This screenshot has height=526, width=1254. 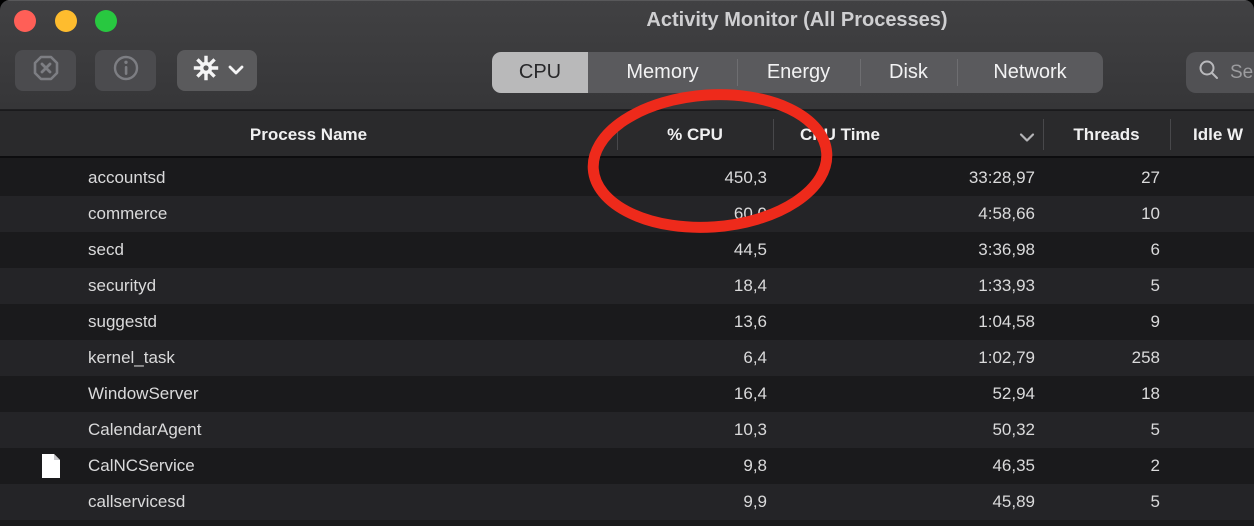 What do you see at coordinates (627, 523) in the screenshot?
I see `table-row-partial` at bounding box center [627, 523].